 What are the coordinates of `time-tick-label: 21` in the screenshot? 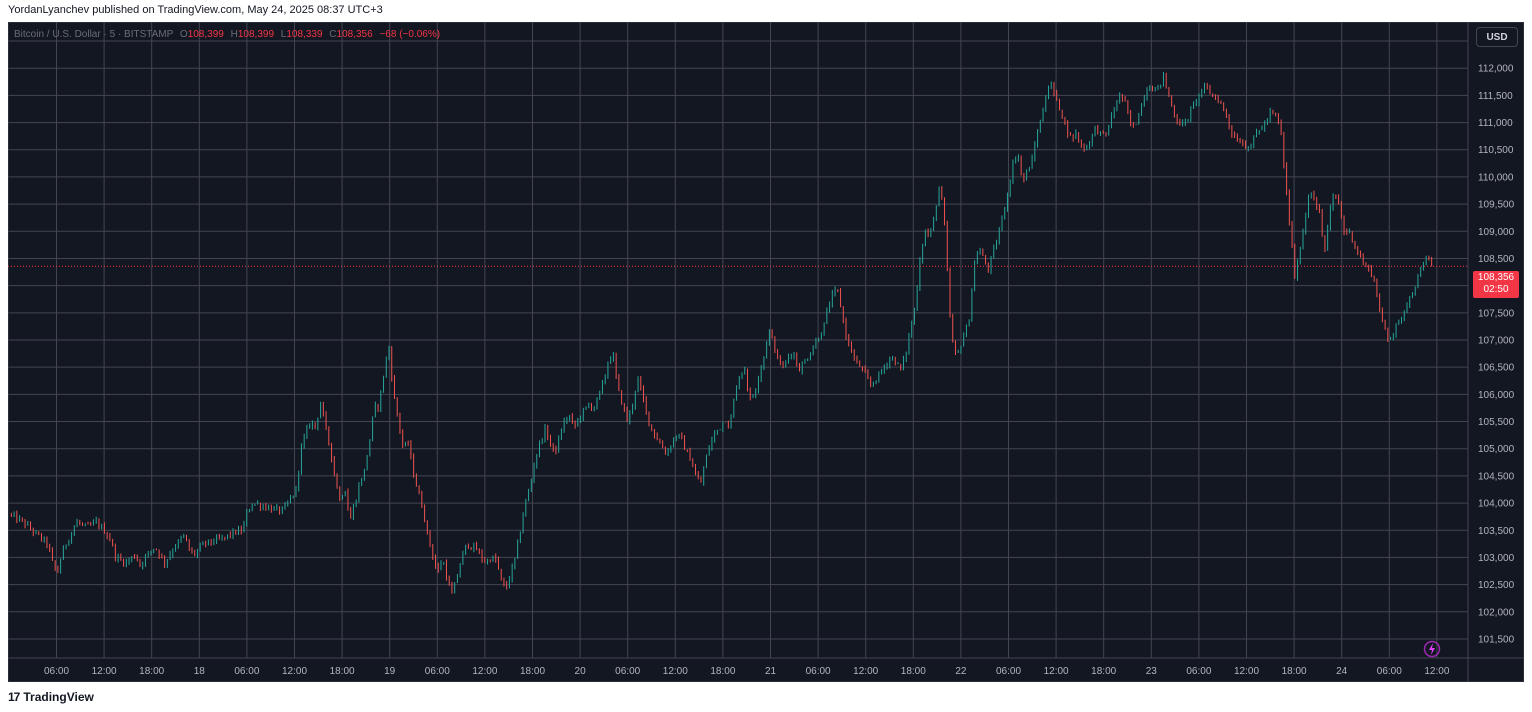 It's located at (771, 671).